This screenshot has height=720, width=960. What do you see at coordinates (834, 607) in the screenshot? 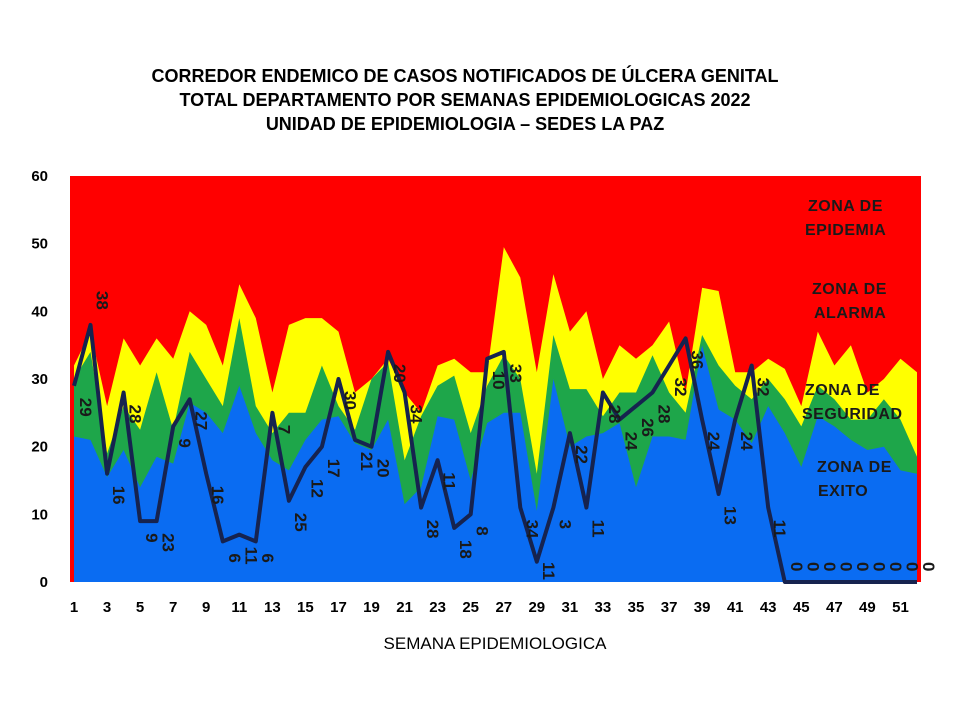
I see `x-tick-label: 47` at bounding box center [834, 607].